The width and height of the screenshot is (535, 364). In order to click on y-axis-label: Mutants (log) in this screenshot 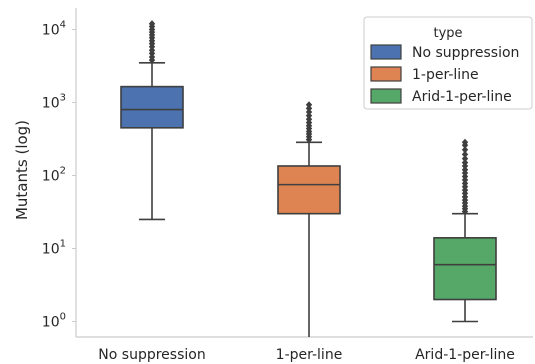, I will do `click(22, 170)`.